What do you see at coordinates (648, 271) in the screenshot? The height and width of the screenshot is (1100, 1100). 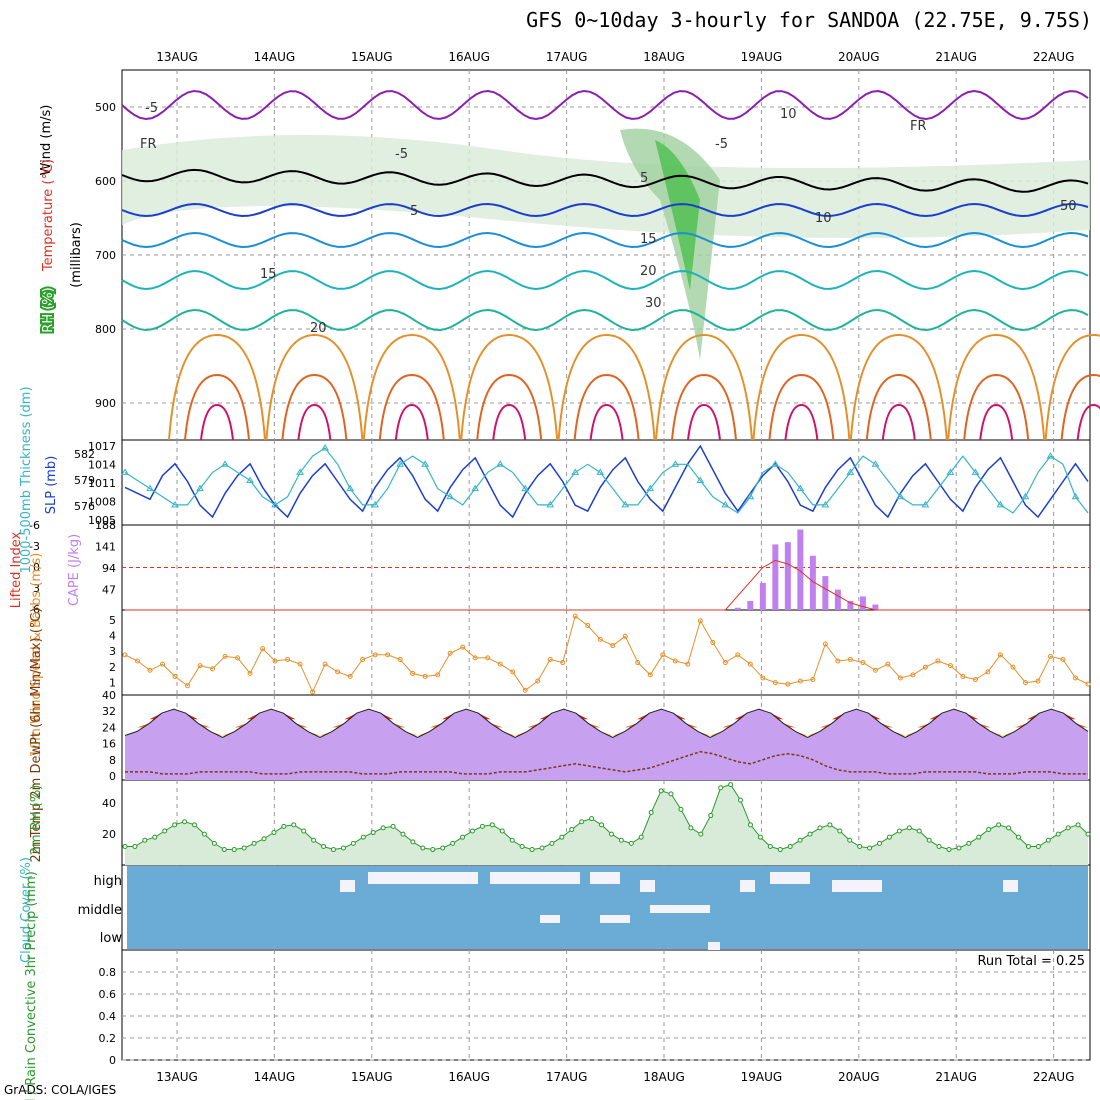 I see `contour-label: 20` at bounding box center [648, 271].